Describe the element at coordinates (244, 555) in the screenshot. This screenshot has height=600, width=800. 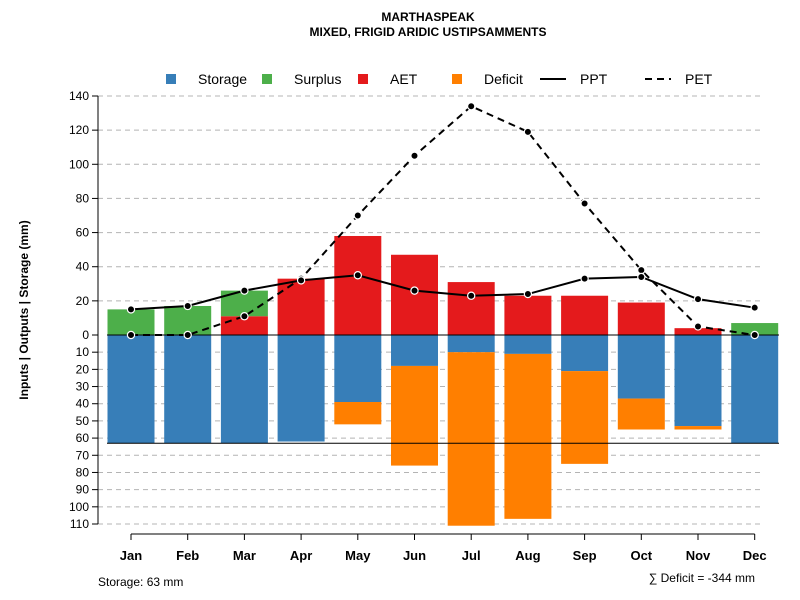
I see `x-tick-label: Mar` at that location.